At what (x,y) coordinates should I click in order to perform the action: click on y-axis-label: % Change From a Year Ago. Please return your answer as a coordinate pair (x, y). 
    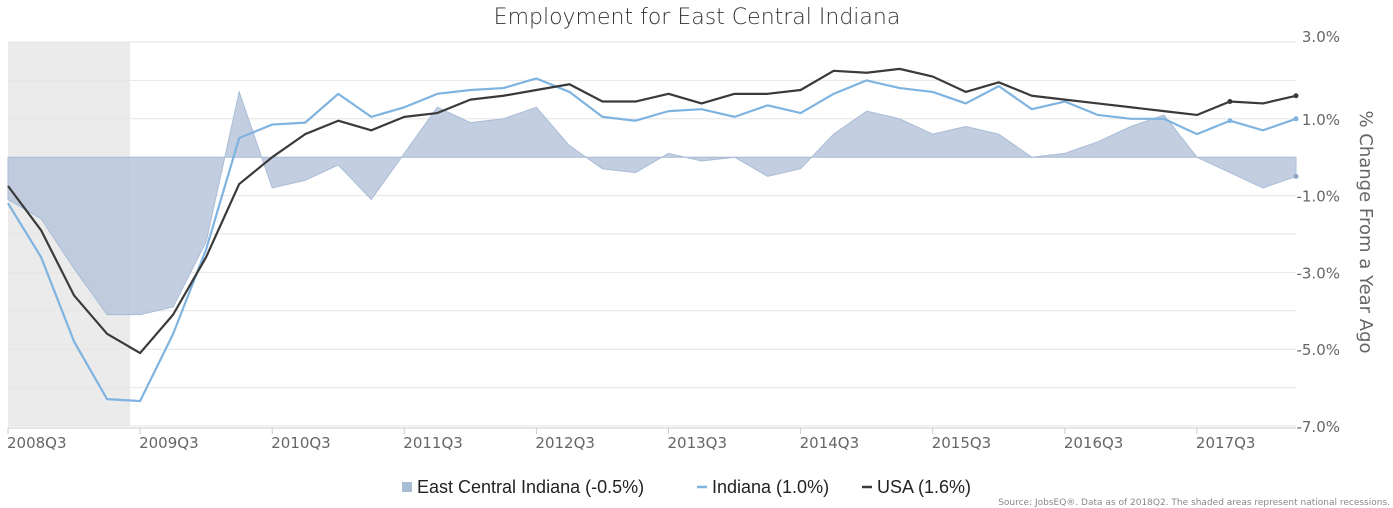
    Looking at the image, I should click on (1365, 231).